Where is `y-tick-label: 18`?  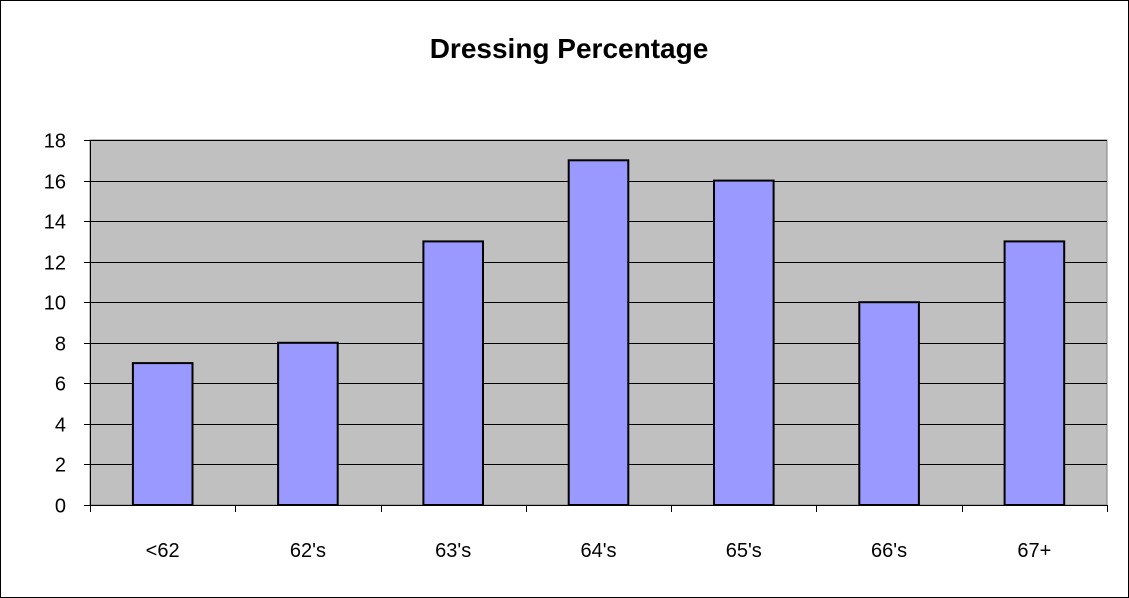 y-tick-label: 18 is located at coordinates (55, 142).